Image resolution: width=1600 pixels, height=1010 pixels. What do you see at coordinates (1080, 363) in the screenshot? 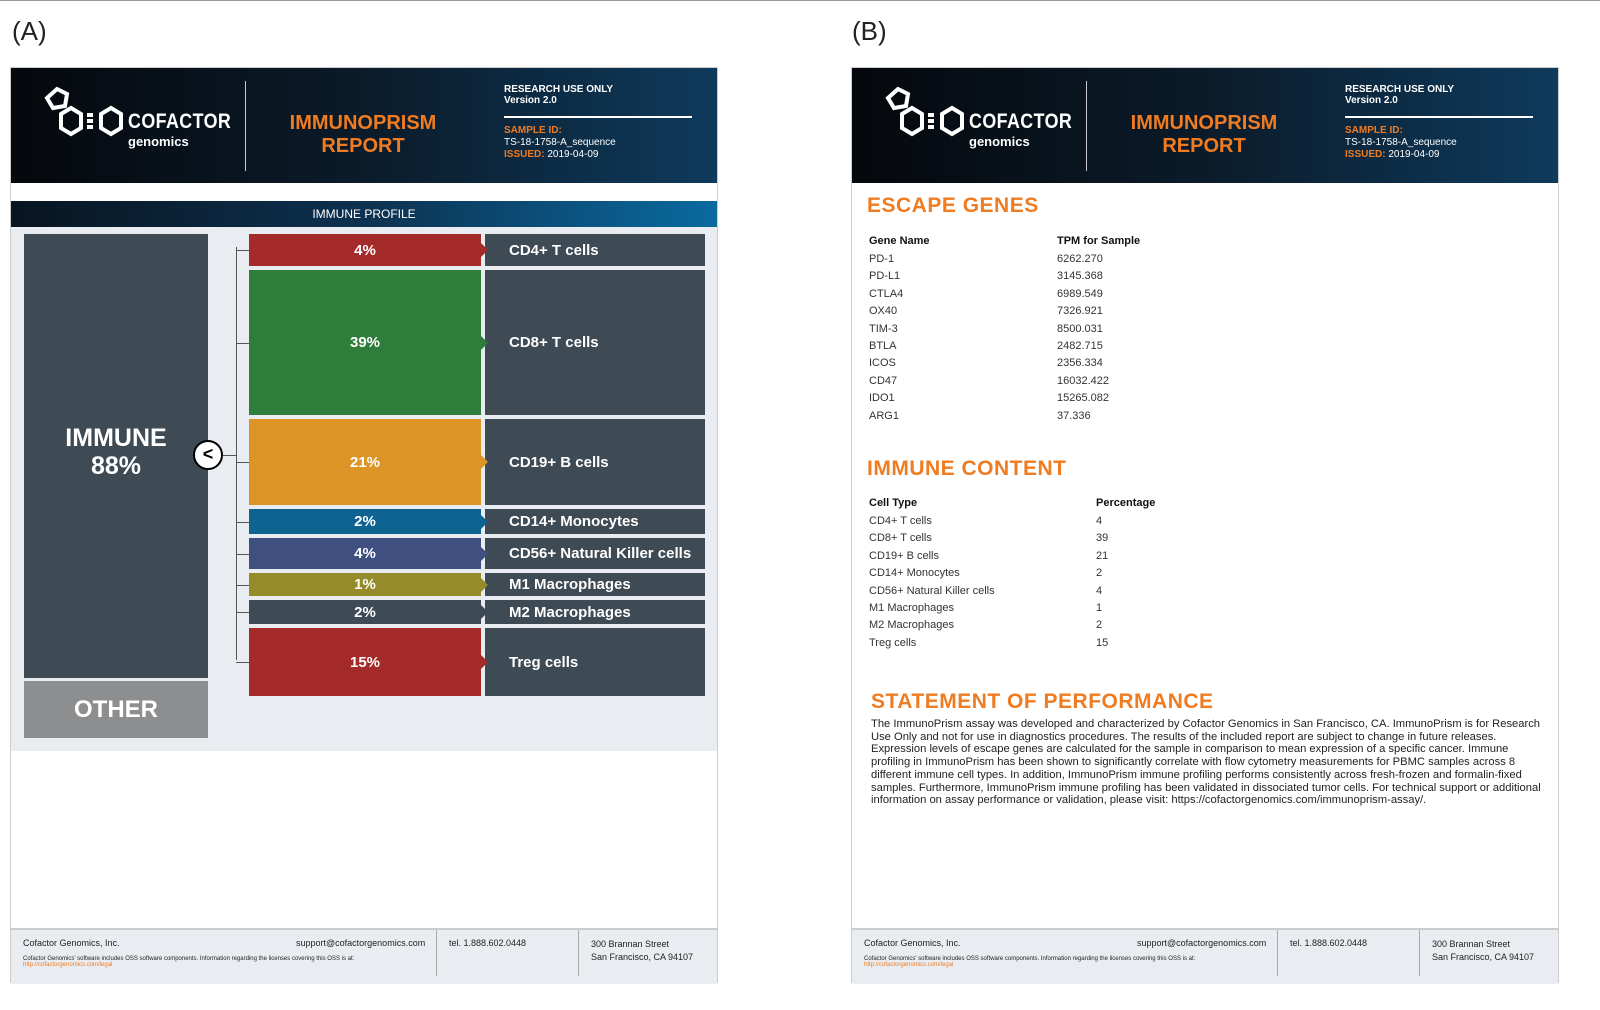
I see `value-cell: 2356.334` at bounding box center [1080, 363].